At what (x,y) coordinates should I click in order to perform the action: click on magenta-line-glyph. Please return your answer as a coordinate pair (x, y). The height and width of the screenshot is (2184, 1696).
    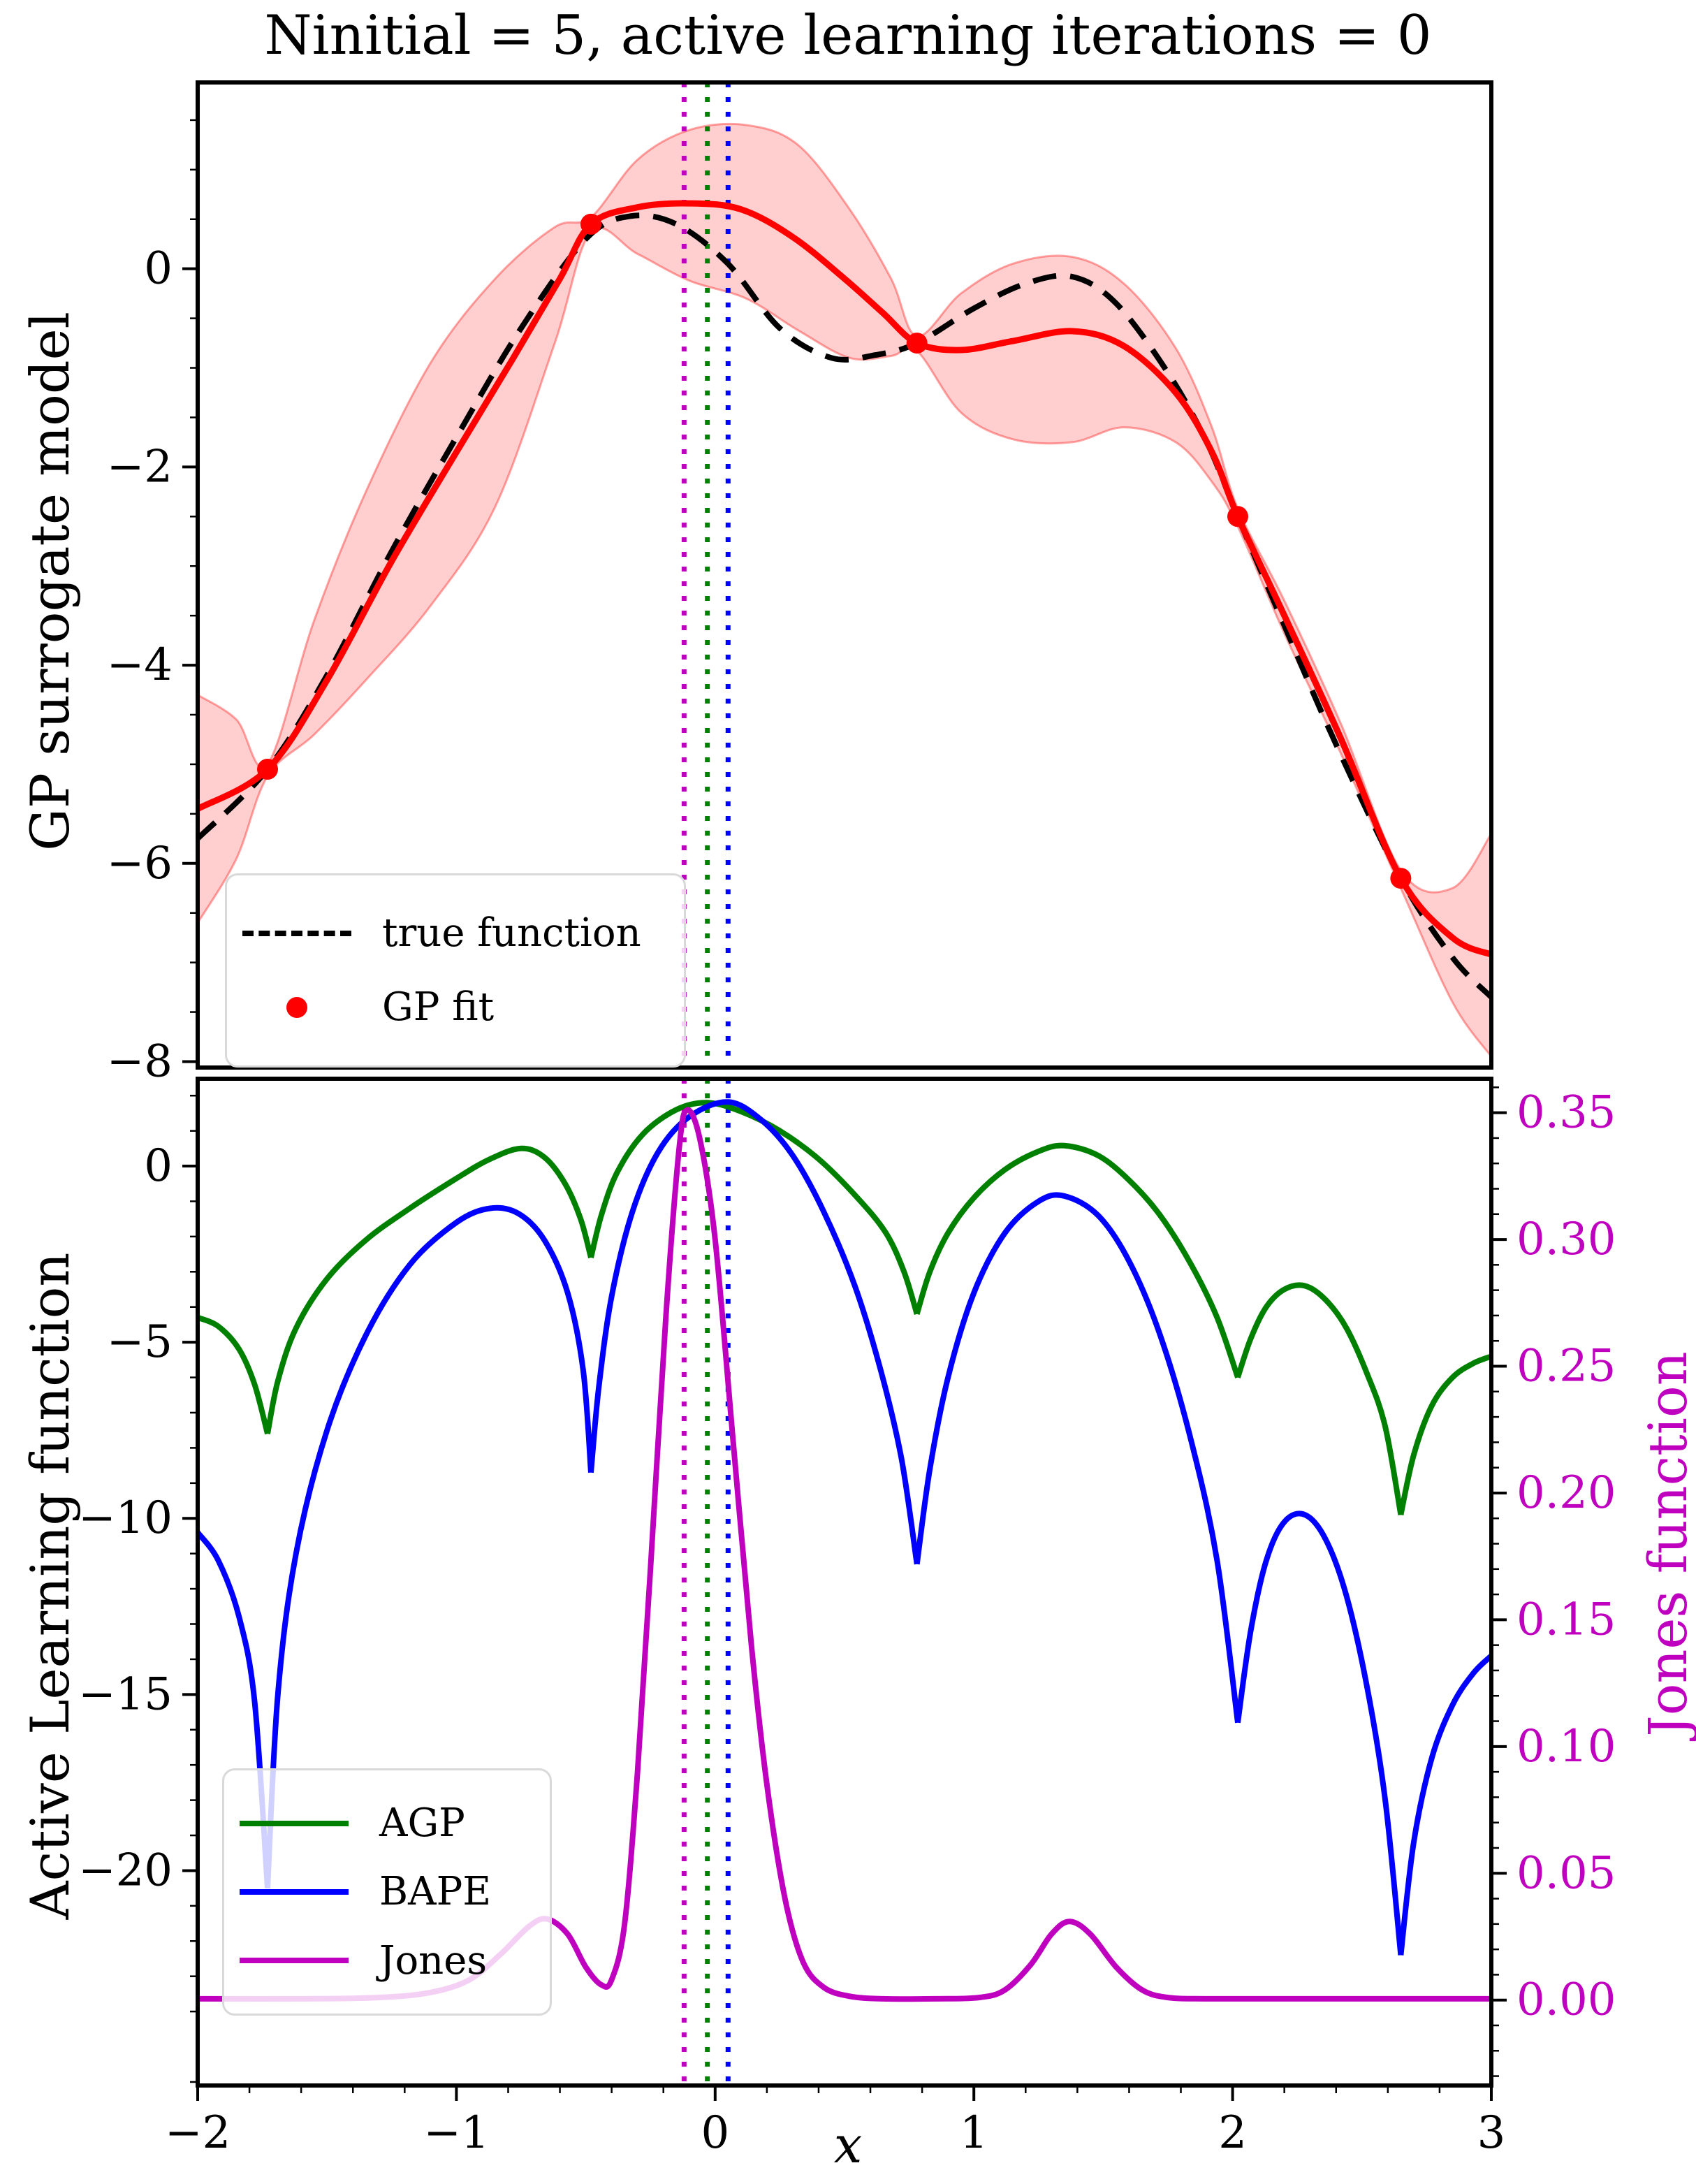
    Looking at the image, I should click on (294, 1961).